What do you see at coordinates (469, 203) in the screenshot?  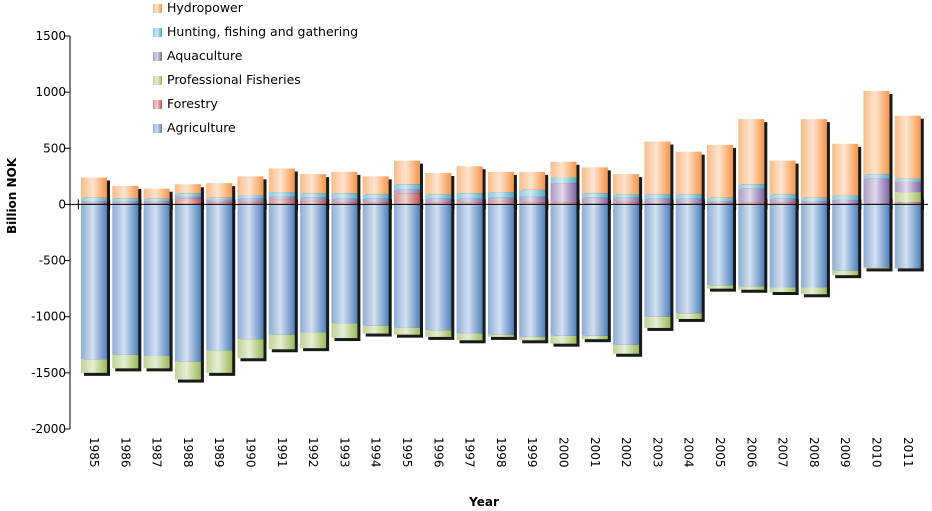 I see `bar-forestry-1997` at bounding box center [469, 203].